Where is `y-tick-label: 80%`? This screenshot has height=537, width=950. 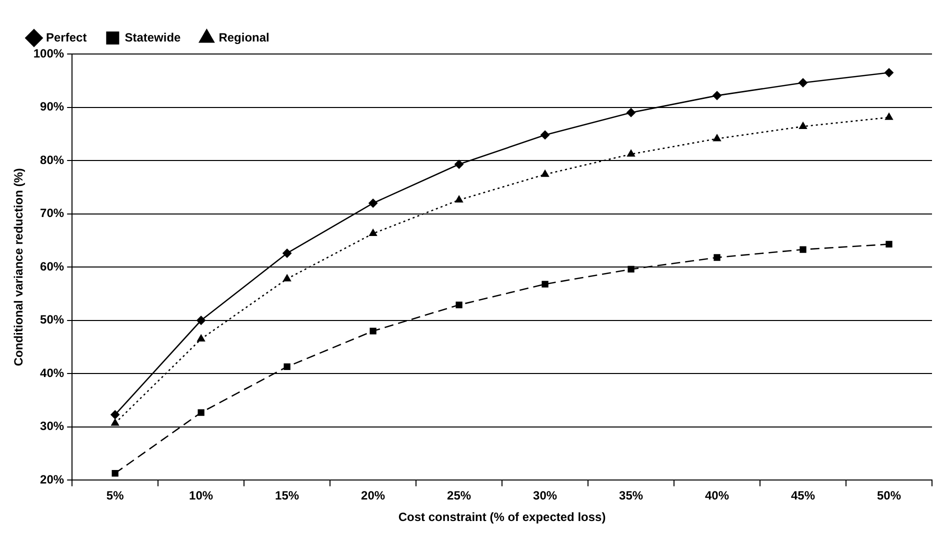
y-tick-label: 80% is located at coordinates (52, 159).